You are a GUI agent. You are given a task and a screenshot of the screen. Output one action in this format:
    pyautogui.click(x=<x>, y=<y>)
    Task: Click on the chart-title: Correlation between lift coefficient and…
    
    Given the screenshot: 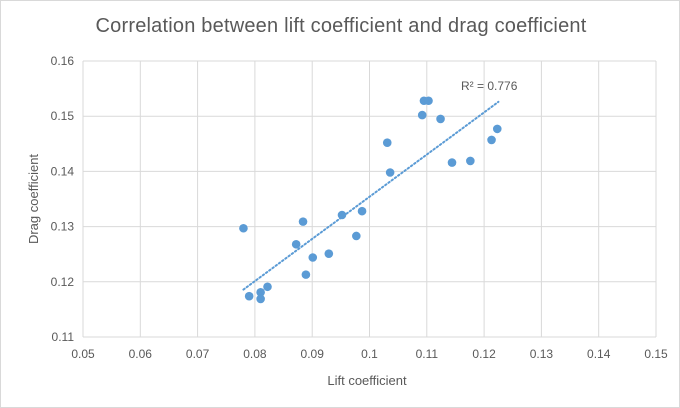 What is the action you would take?
    pyautogui.click(x=341, y=26)
    